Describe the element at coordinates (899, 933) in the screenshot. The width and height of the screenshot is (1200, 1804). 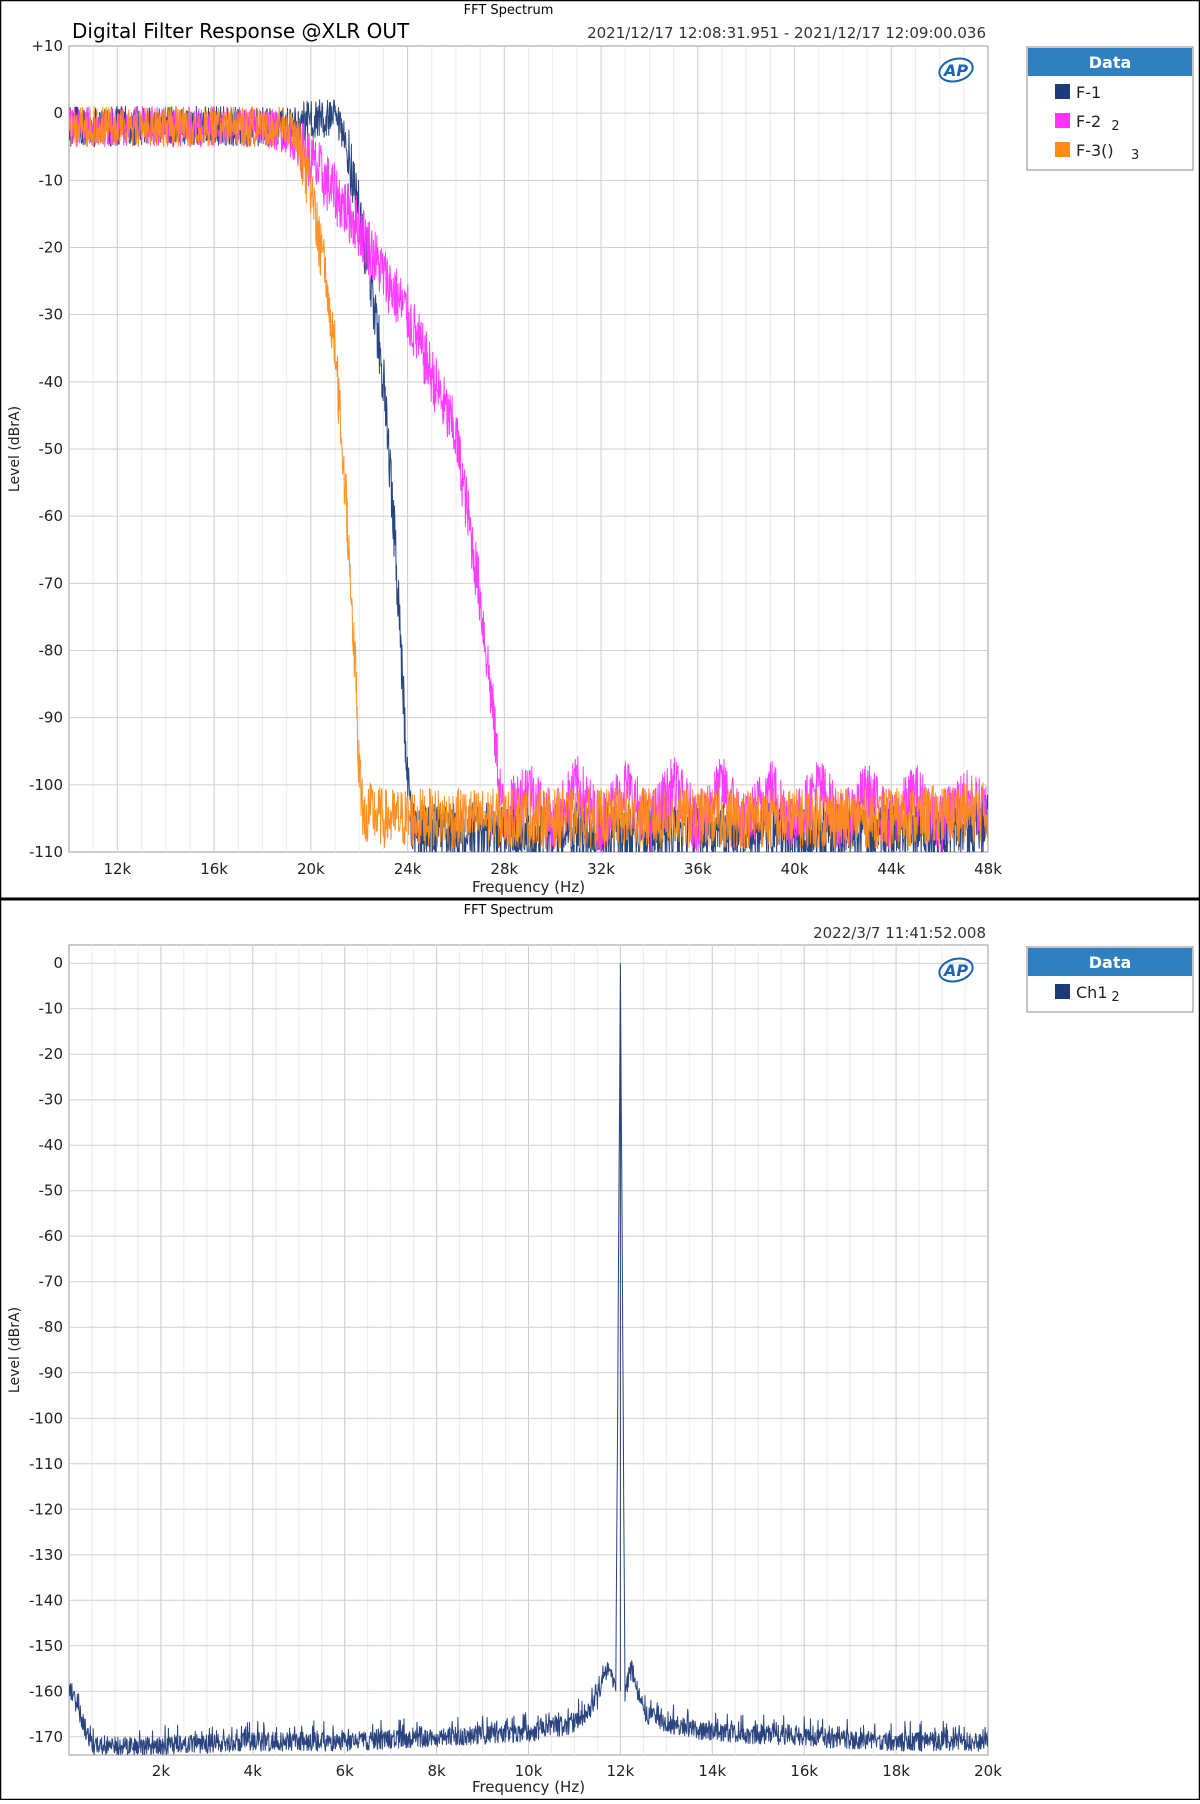
I see `timestamp-label: 2022/3/7 11:41:52.008` at that location.